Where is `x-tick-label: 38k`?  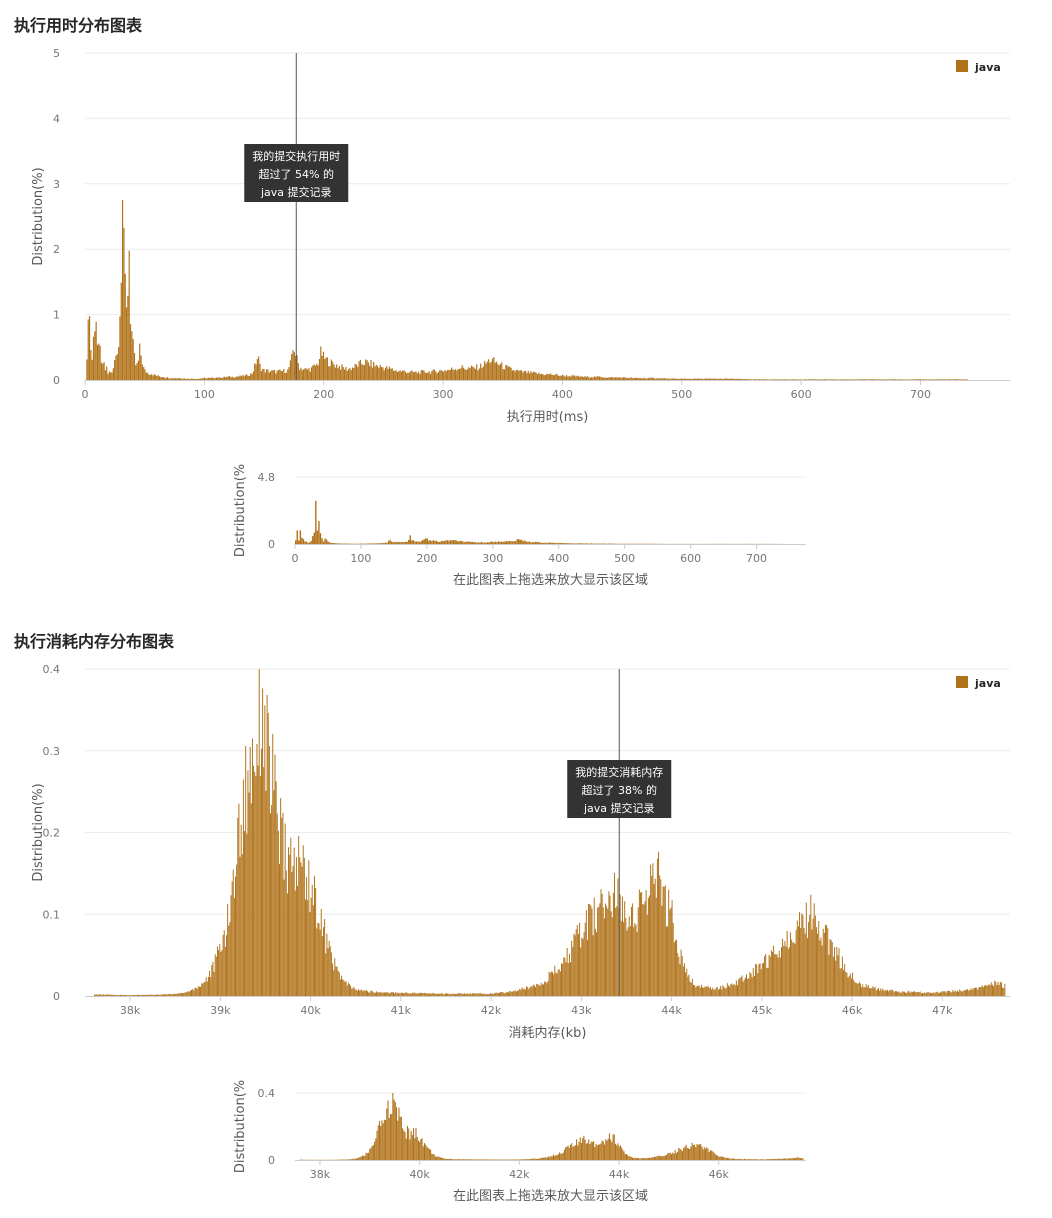 x-tick-label: 38k is located at coordinates (130, 1010).